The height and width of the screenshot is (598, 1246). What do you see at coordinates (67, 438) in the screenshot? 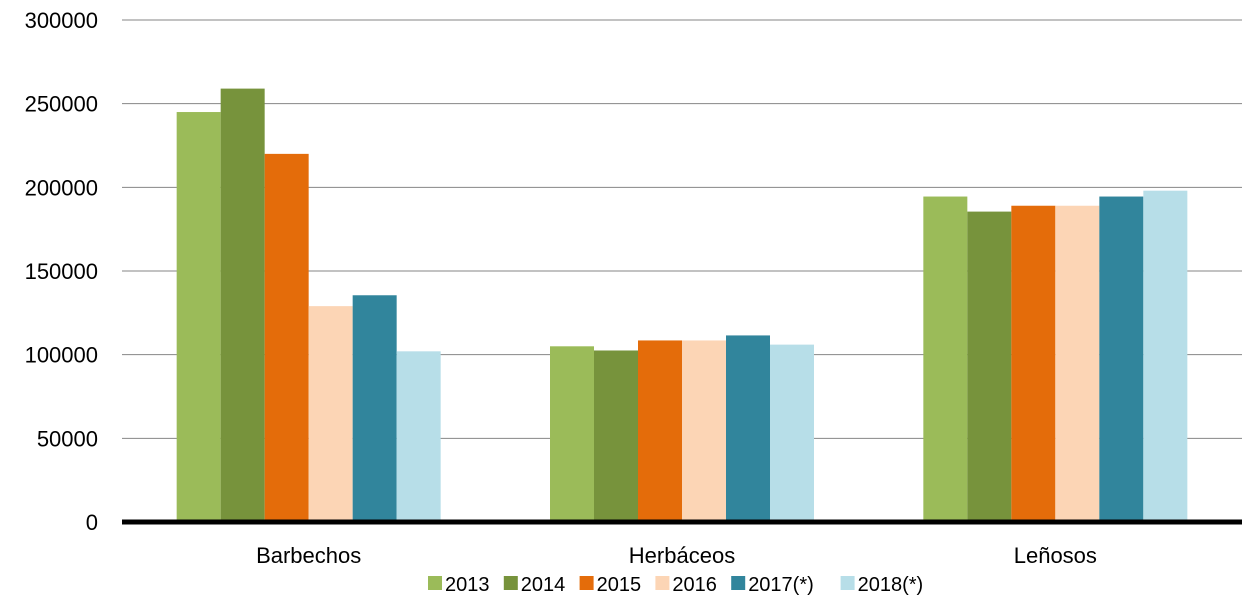
I see `y-tick-label: 50000` at bounding box center [67, 438].